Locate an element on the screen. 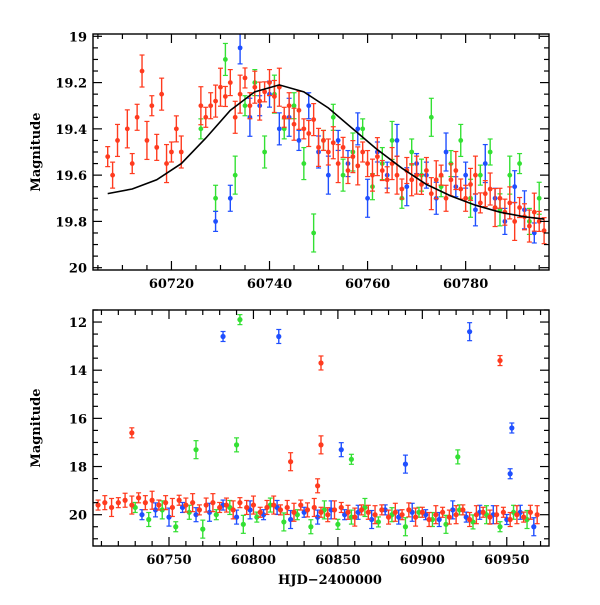  top-x-tick-label: 60760 is located at coordinates (367, 284).